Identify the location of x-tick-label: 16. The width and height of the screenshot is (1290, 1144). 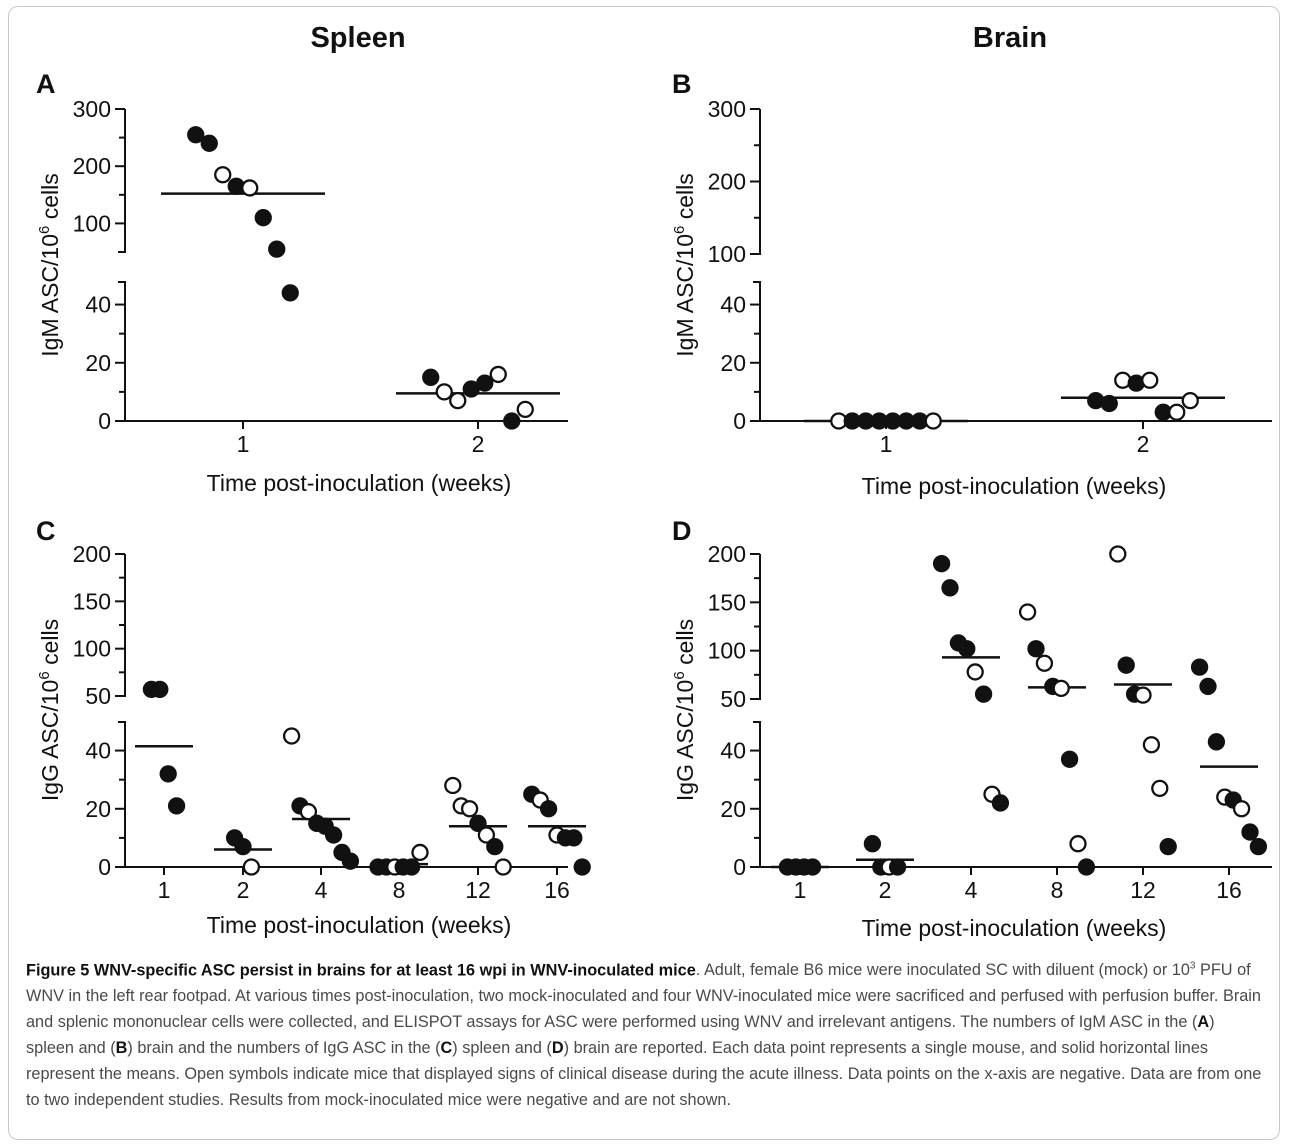
(557, 890).